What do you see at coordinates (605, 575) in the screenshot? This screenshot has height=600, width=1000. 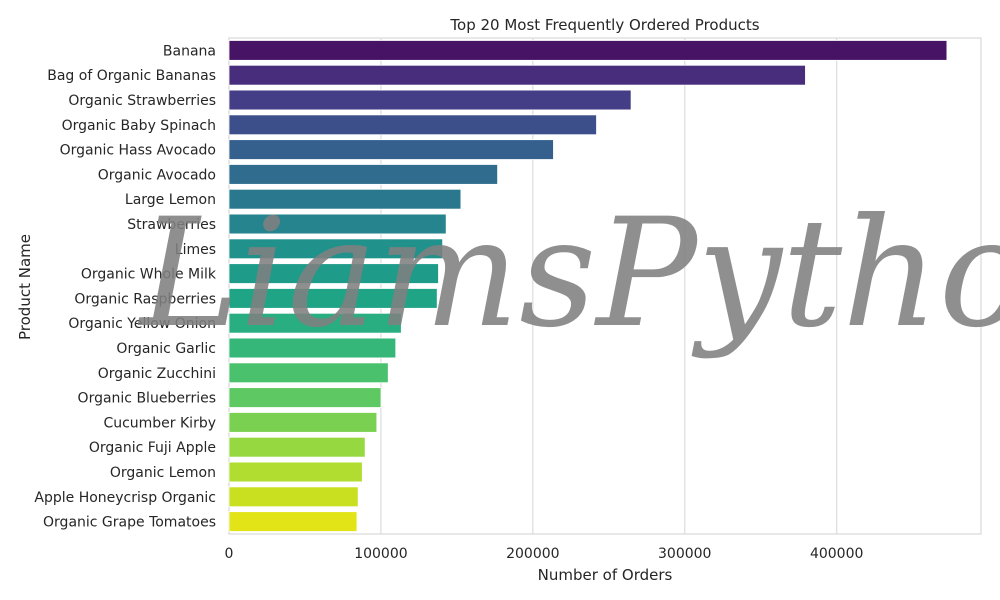 I see `x-axis-label: Number of Orders` at bounding box center [605, 575].